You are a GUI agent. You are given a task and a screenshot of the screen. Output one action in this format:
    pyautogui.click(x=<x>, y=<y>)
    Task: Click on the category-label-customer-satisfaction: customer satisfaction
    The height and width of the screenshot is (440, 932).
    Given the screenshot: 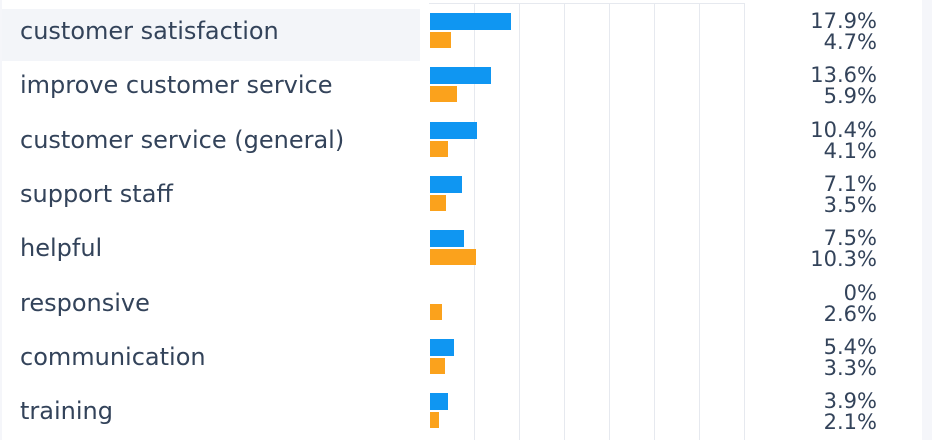 What is the action you would take?
    pyautogui.click(x=149, y=31)
    